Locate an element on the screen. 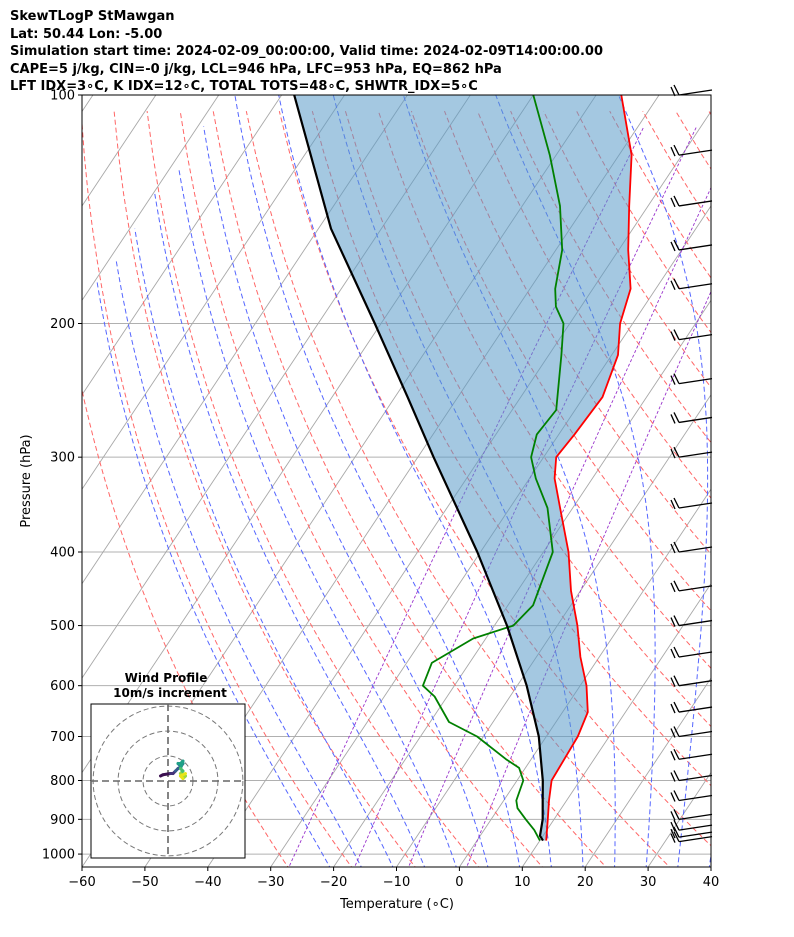 The image size is (794, 937). moist-adiabat is located at coordinates (709, 859).